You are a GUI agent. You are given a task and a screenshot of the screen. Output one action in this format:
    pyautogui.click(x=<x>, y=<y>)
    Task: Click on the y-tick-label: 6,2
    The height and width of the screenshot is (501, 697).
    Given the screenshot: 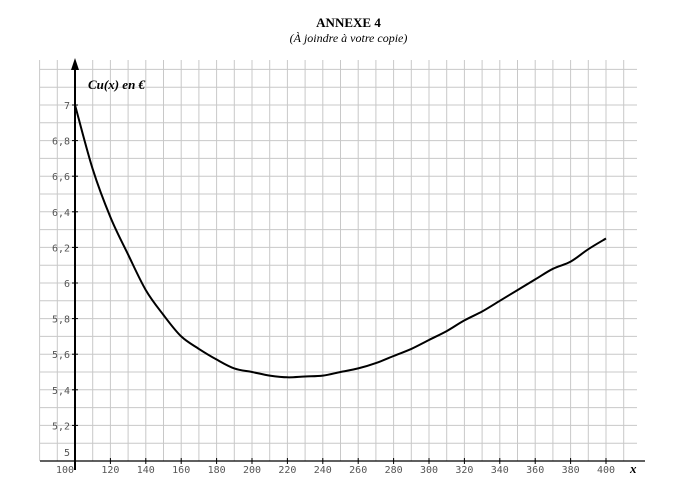 What is the action you would take?
    pyautogui.click(x=61, y=248)
    